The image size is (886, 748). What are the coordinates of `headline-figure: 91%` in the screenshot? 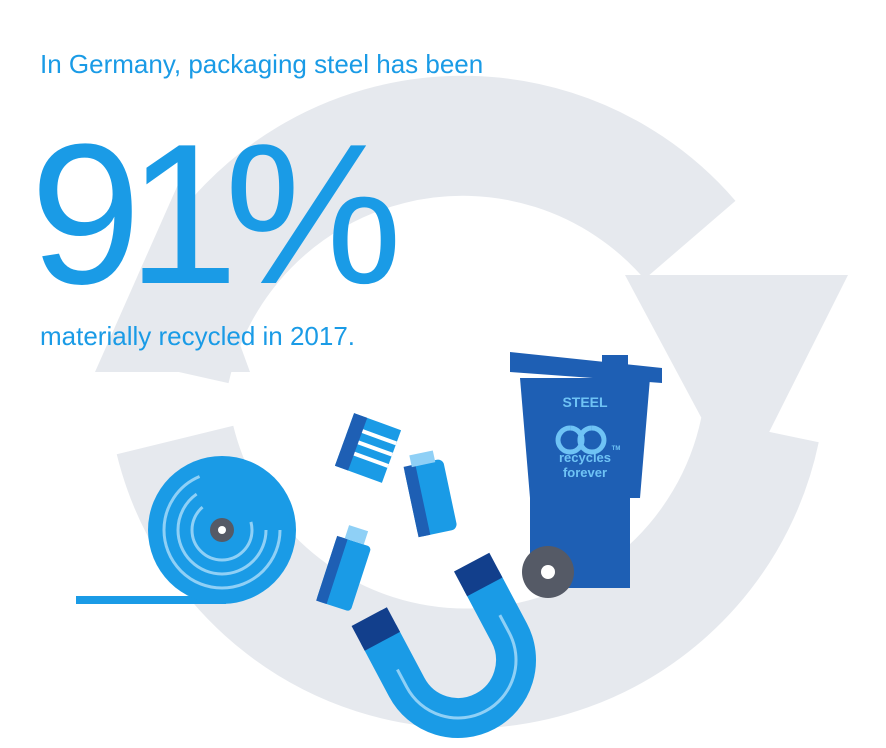 It's located at (212, 214).